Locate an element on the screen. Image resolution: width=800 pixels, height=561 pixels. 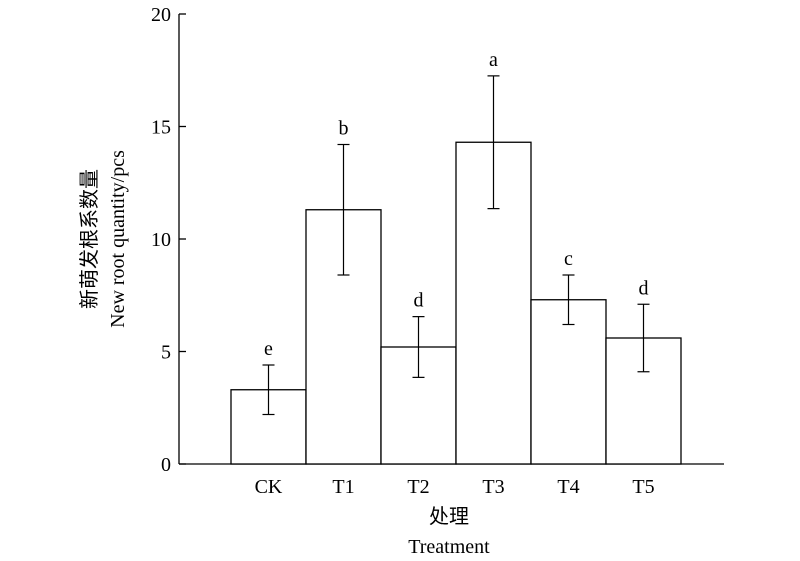
x-tick-label-T4: T4 is located at coordinates (568, 487).